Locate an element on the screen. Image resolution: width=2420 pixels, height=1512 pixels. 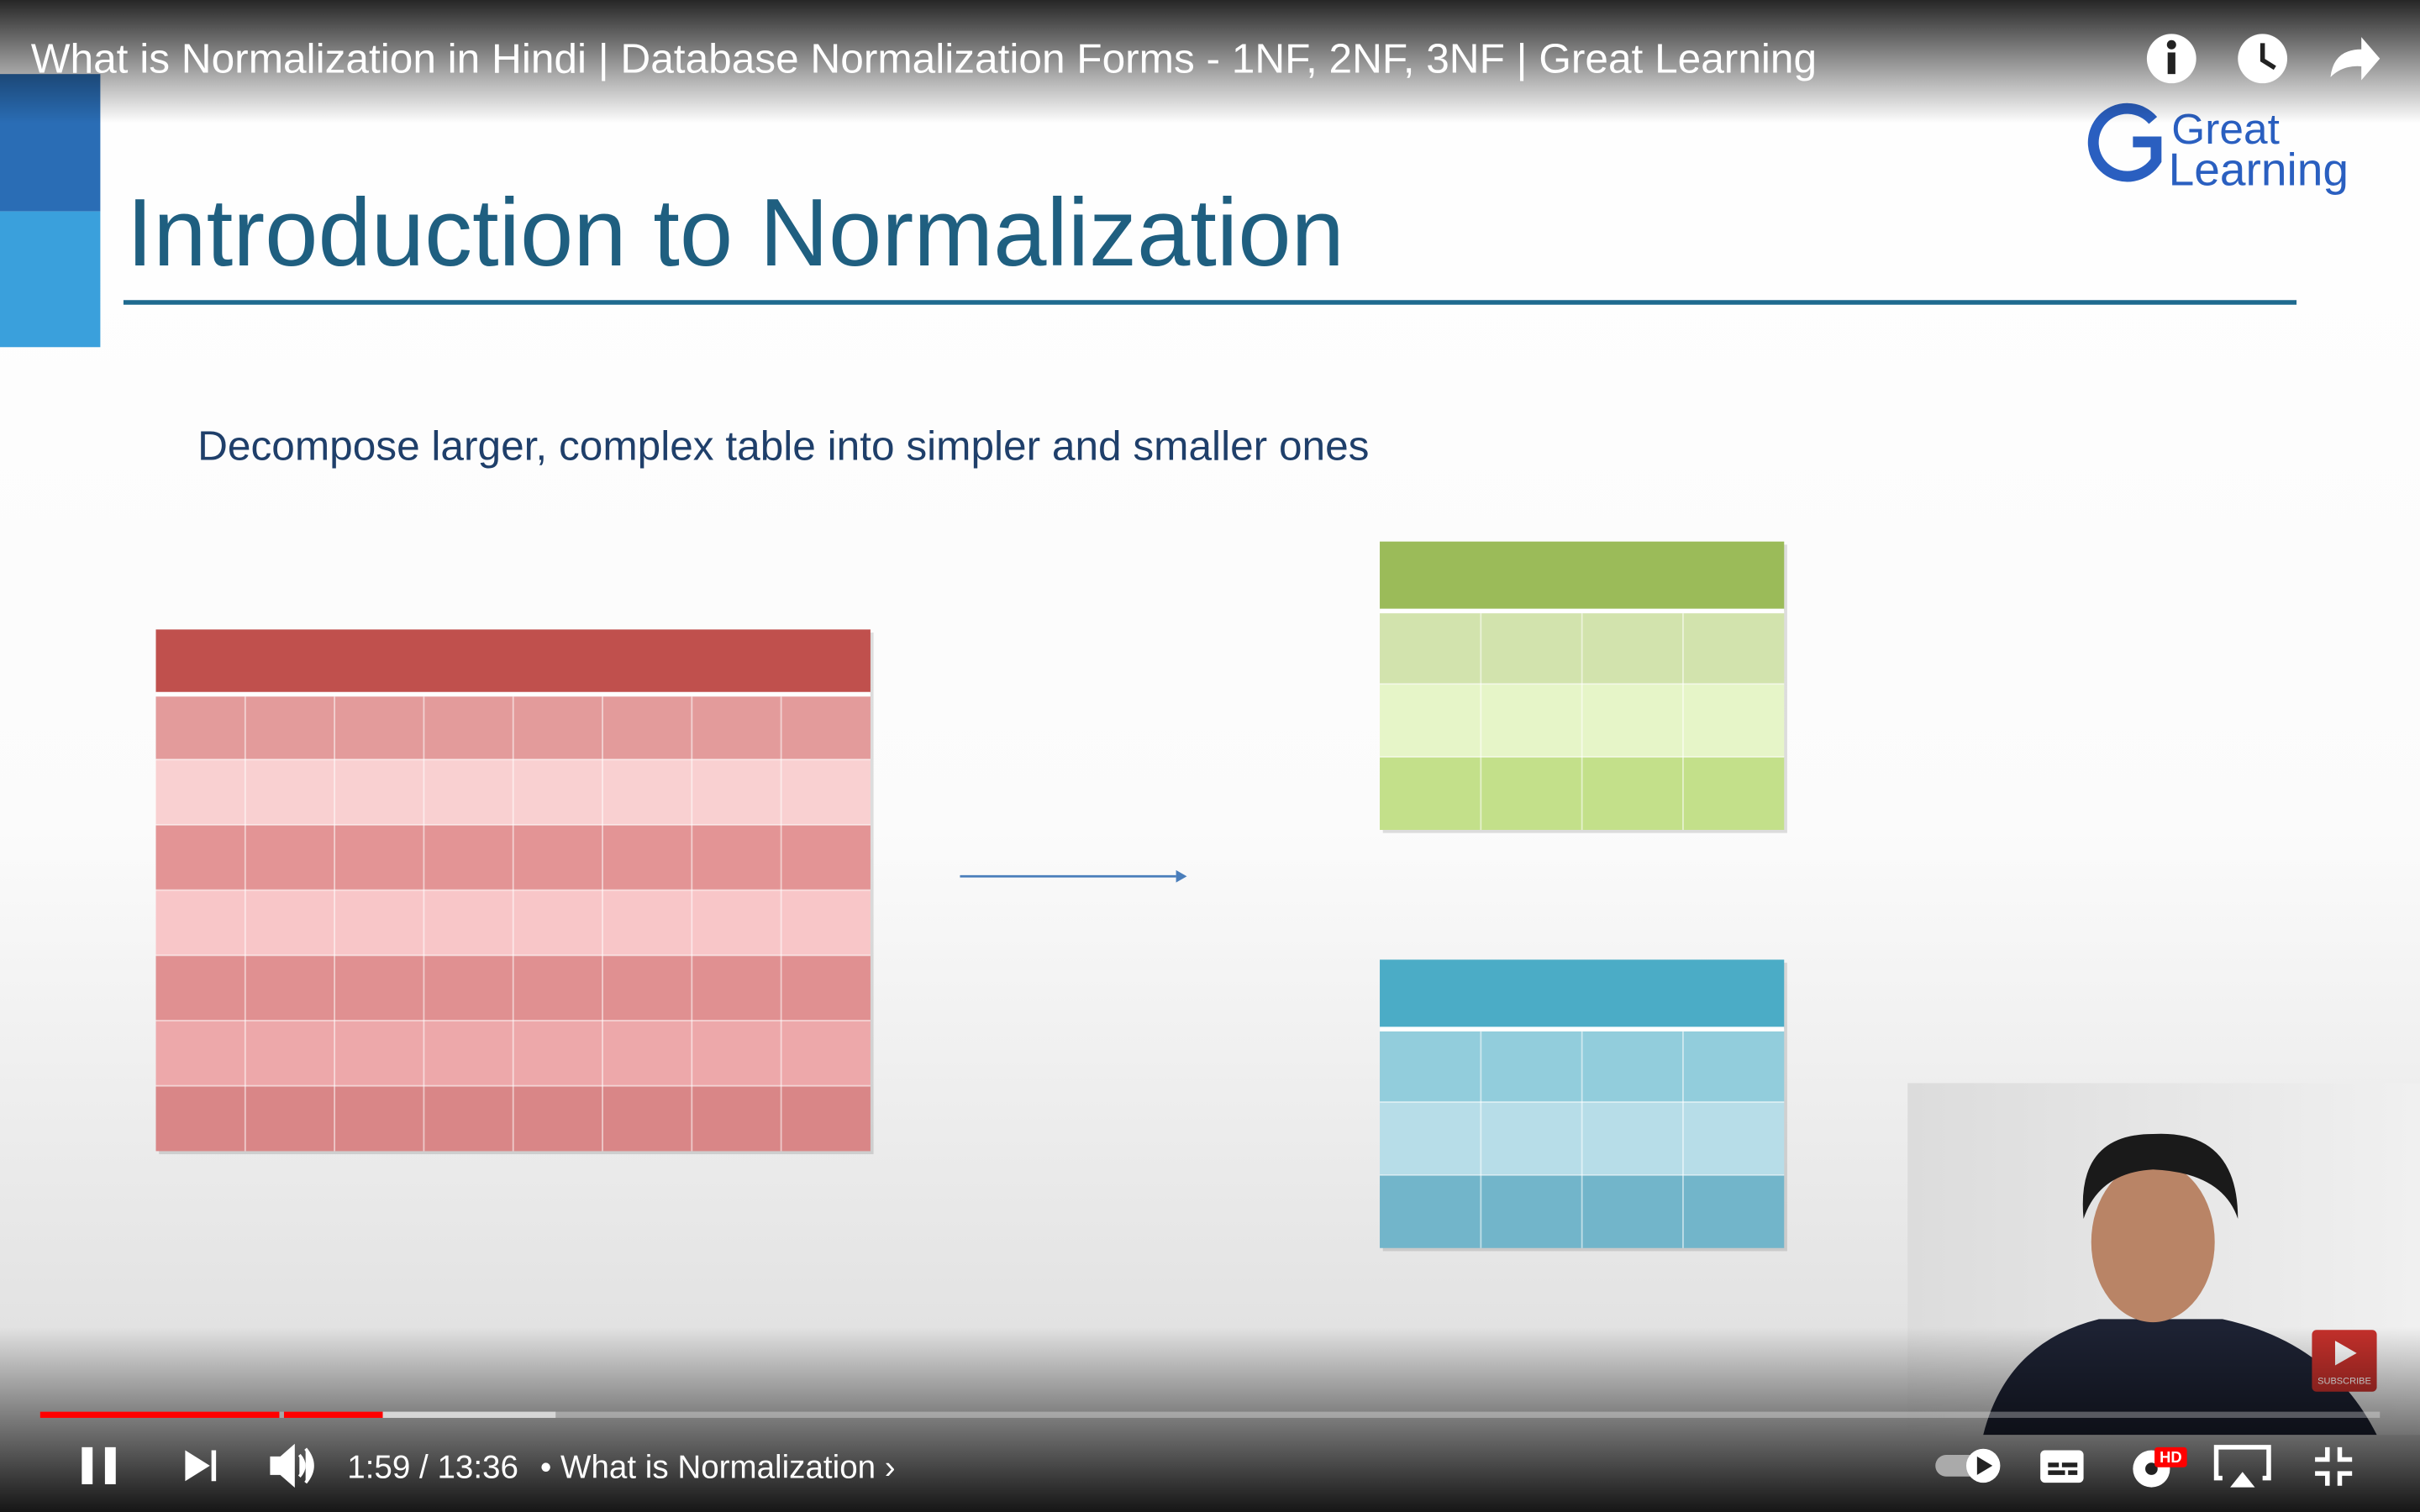
hd-badge is located at coordinates (2170, 1456).